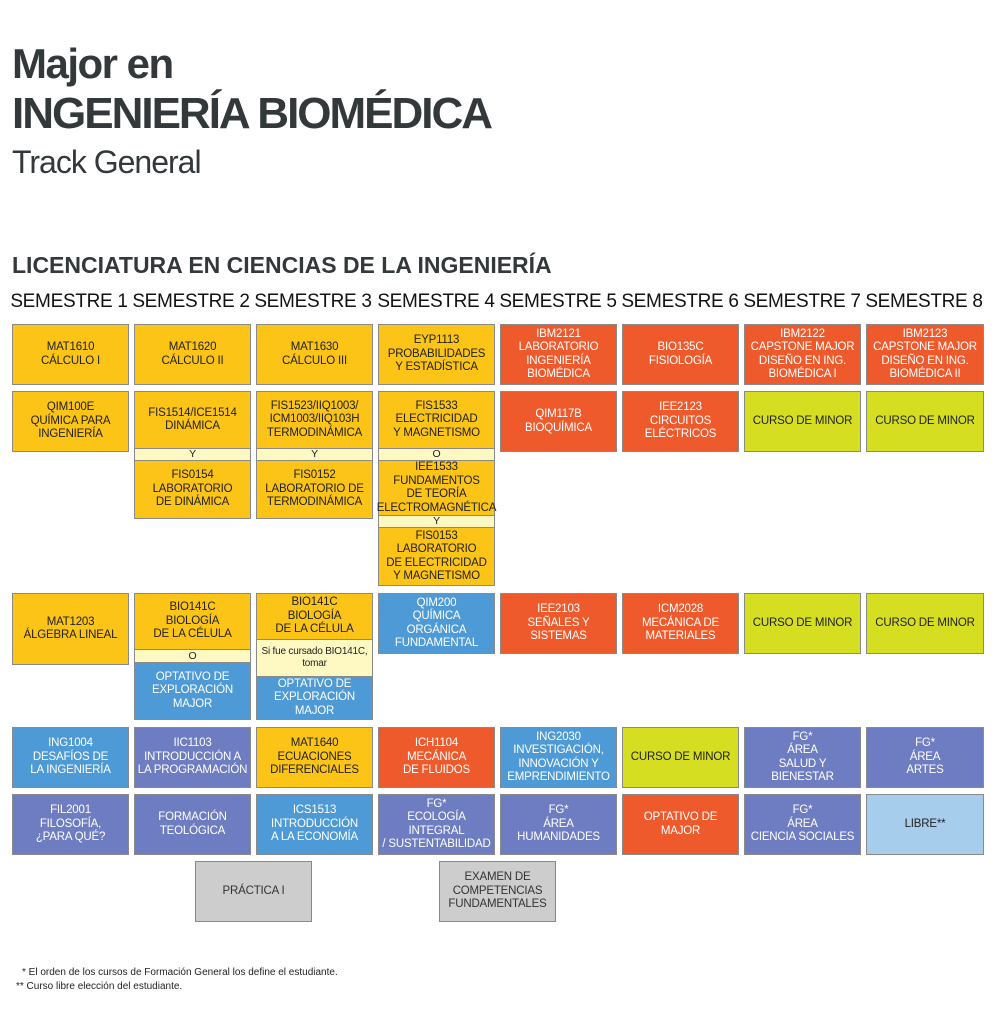 This screenshot has height=1024, width=996. I want to click on course-qim100e: QIM100E QUÍMICA PARA INGENIERÍA, so click(70, 421).